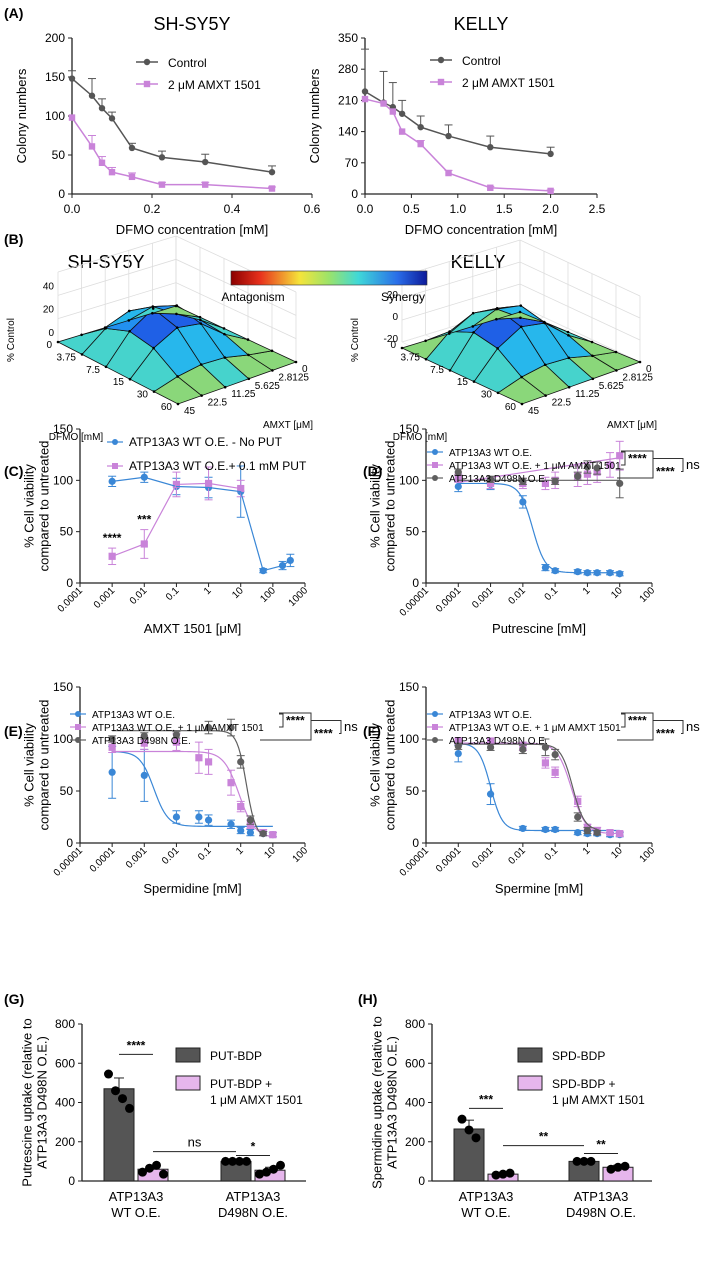  I want to click on legend-label: Control, so click(481, 61).